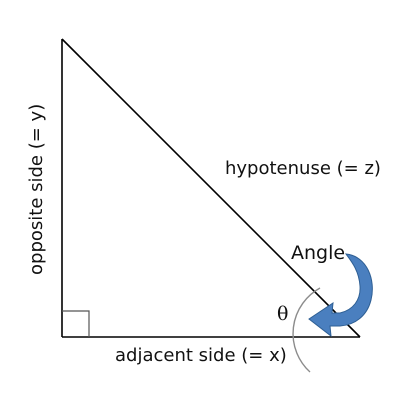  Describe the element at coordinates (340, 295) in the screenshot. I see `angle-arrow-icon` at that location.